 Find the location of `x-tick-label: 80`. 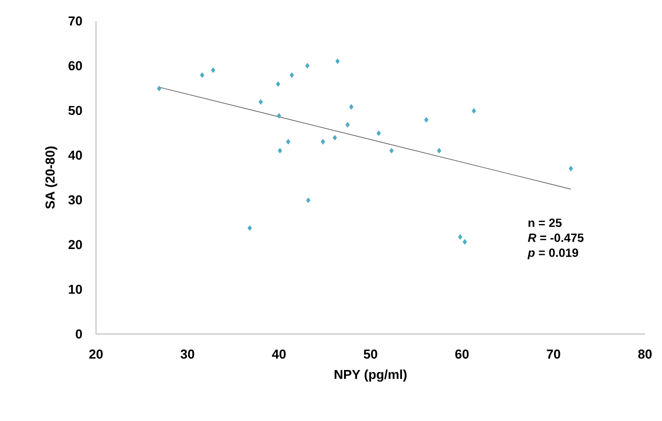

x-tick-label: 80 is located at coordinates (645, 354).